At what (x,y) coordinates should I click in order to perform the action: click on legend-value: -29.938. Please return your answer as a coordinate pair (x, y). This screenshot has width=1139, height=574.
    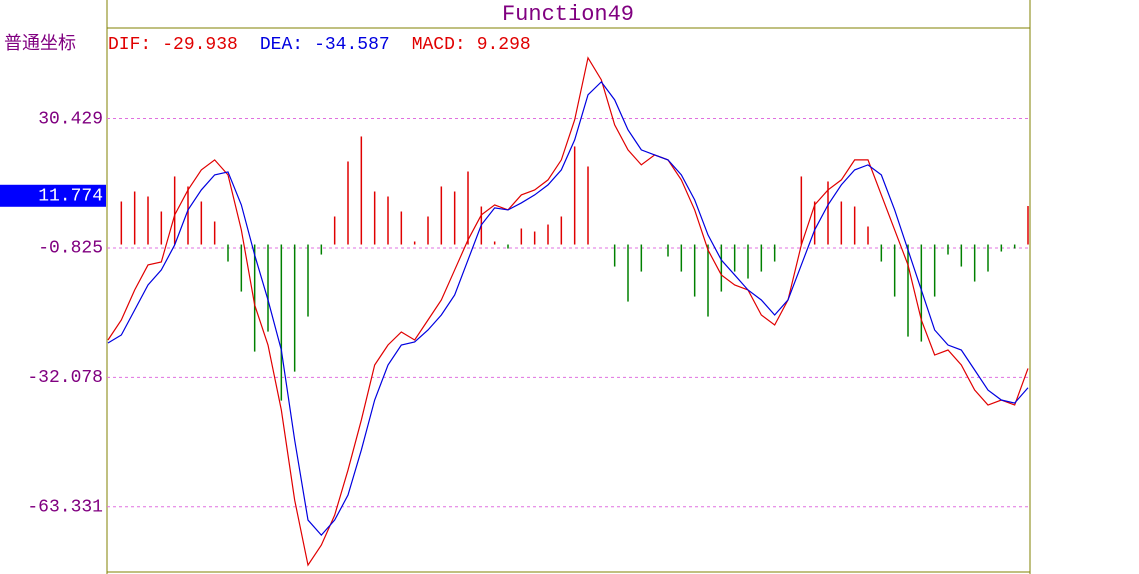
    Looking at the image, I should click on (200, 45).